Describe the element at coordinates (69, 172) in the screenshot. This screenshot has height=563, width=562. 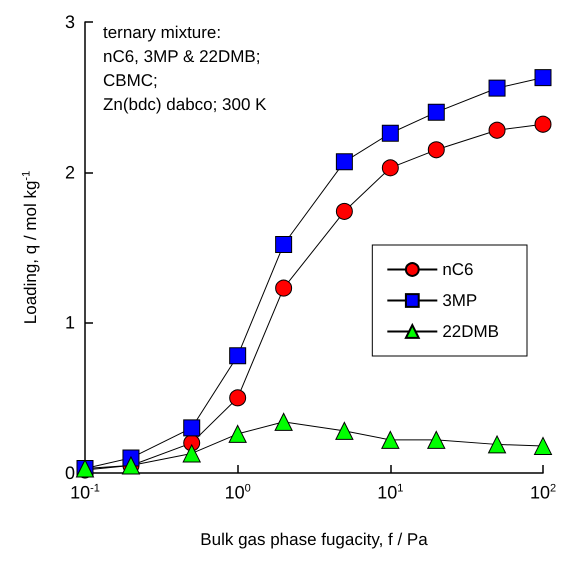
I see `y-tick-label: 2` at that location.